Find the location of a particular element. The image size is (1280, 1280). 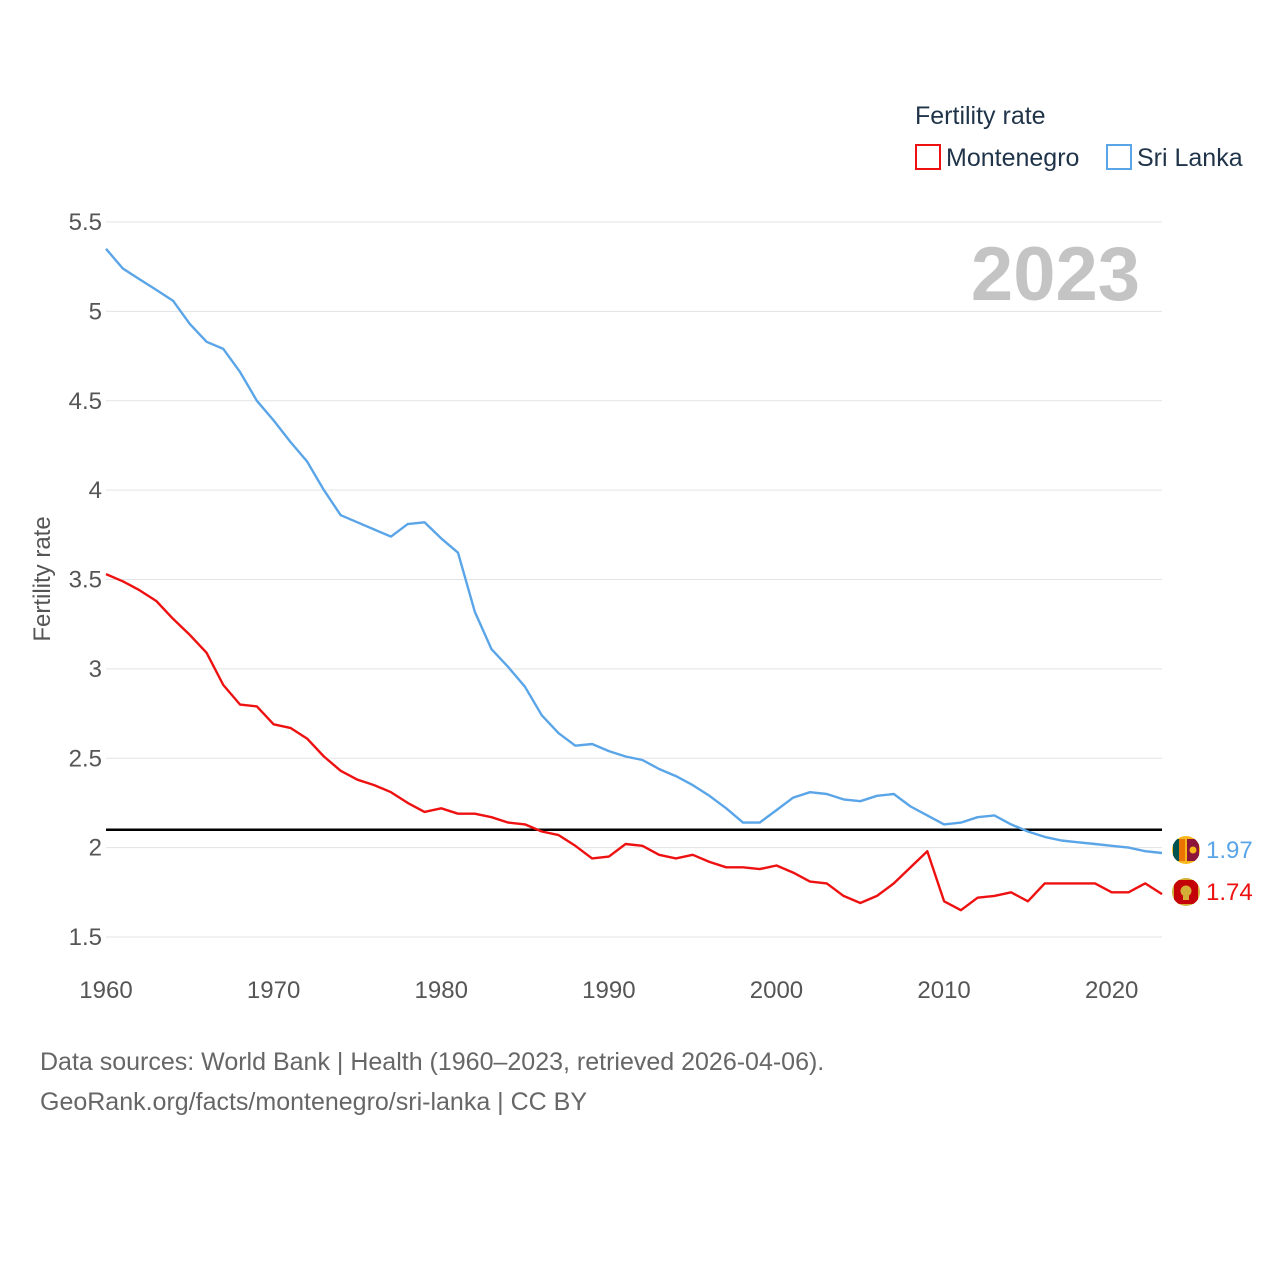

y-tick-label: 4.5 is located at coordinates (85, 401).